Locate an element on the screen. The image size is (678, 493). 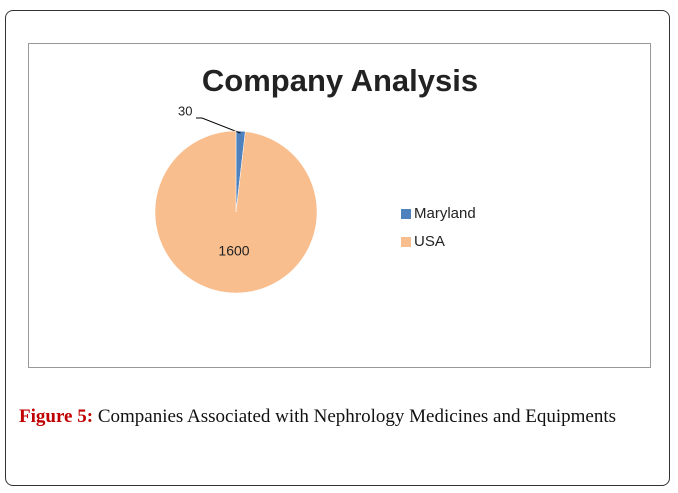
caption-label: Figure 5: is located at coordinates (56, 416).